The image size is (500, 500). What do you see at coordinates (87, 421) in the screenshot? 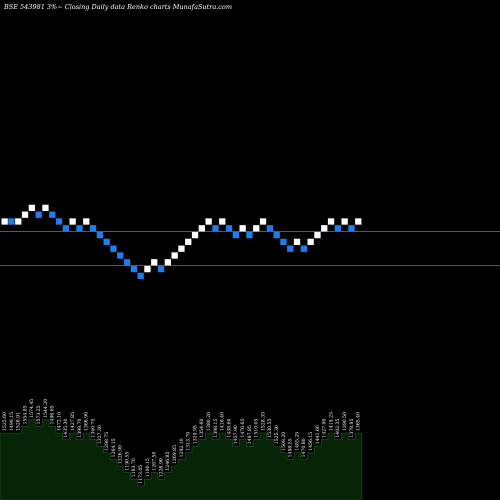
I see `volume-label: 1366.90` at bounding box center [87, 421].